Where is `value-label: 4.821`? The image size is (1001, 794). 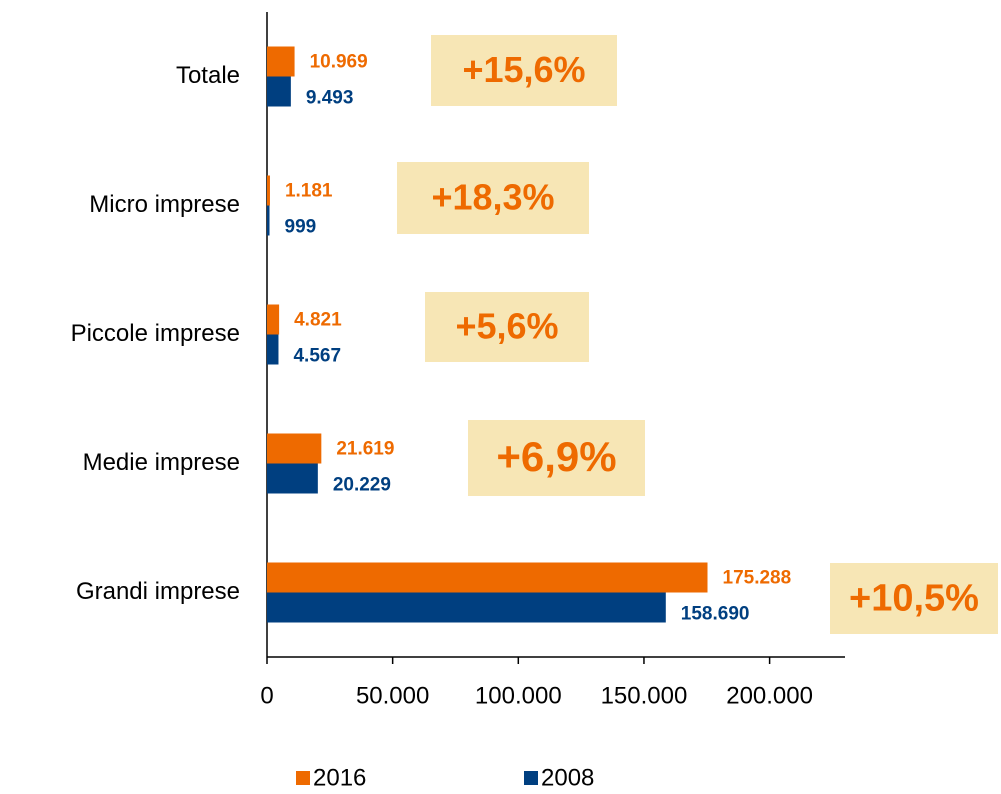
value-label: 4.821 is located at coordinates (318, 320).